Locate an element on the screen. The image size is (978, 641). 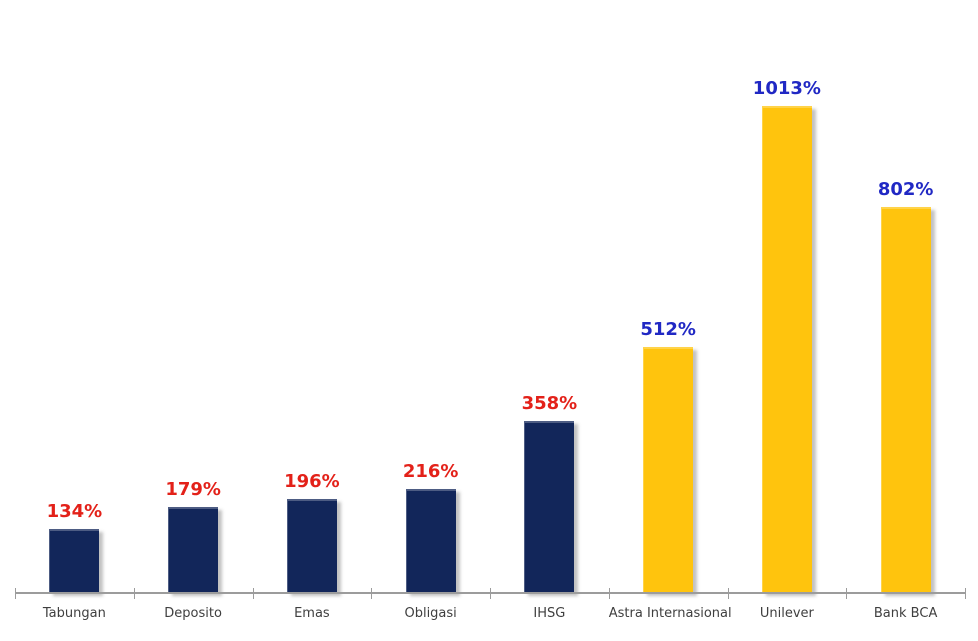
category-label: IHSG is located at coordinates (549, 613).